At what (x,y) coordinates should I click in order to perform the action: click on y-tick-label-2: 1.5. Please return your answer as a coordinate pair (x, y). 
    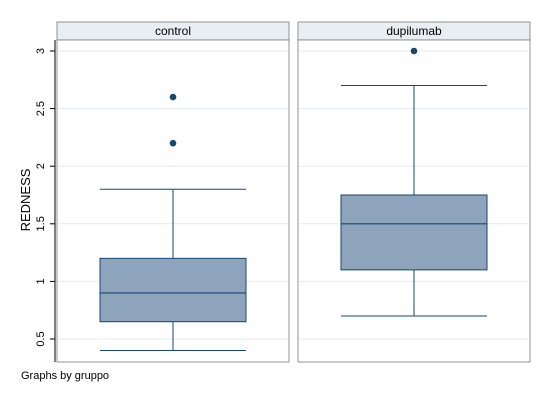
    Looking at the image, I should click on (41, 223).